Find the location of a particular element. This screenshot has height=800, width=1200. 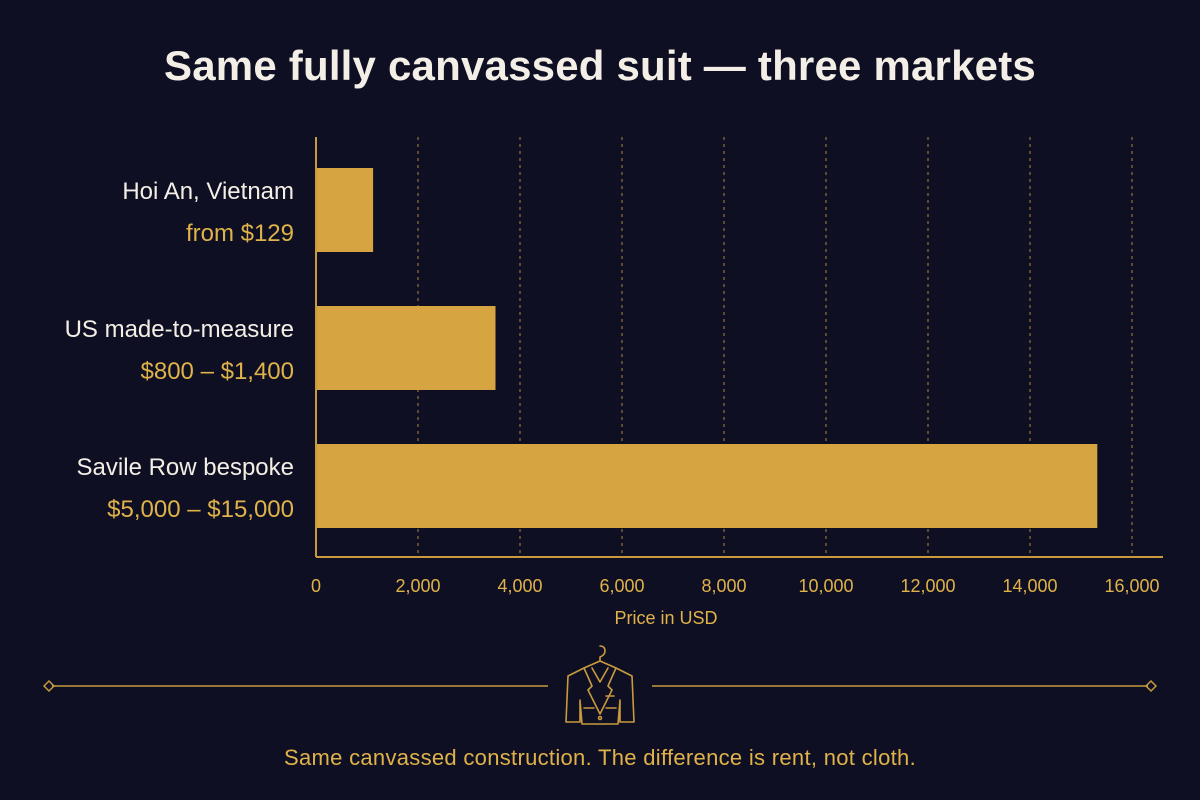

ornamental-divider is located at coordinates (600, 685).